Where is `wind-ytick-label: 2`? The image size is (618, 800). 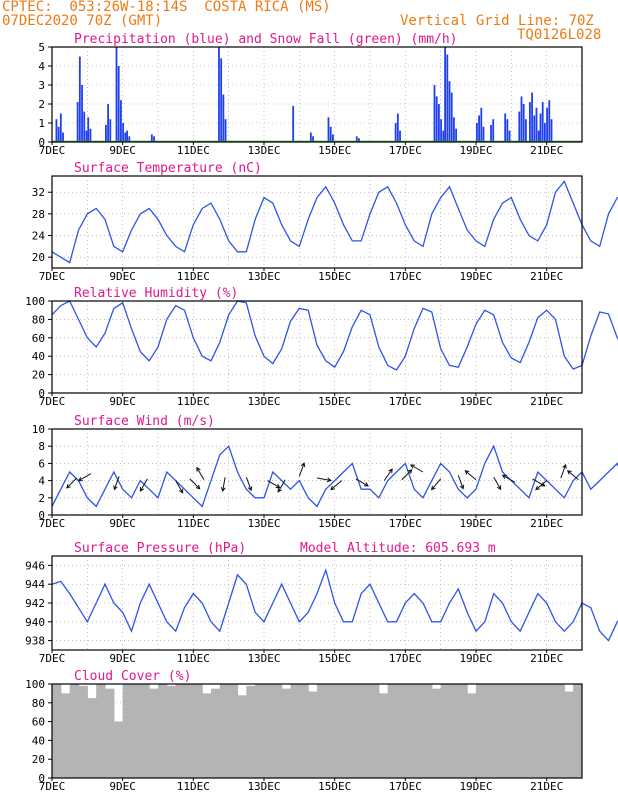
wind-ytick-label: 2 is located at coordinates (41, 498).